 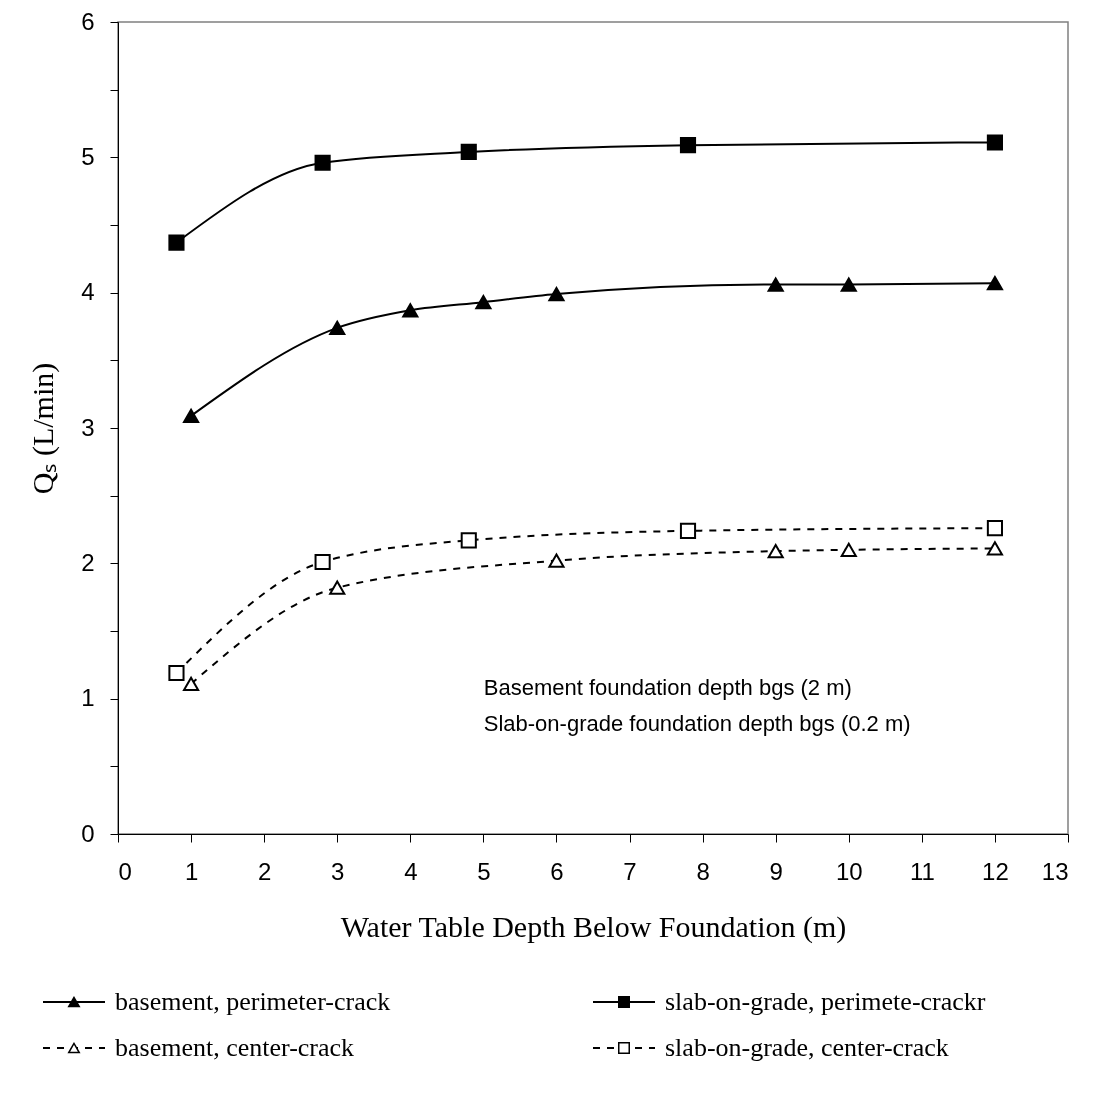 I want to click on legend-label: basement, center-crack, so click(x=235, y=1047).